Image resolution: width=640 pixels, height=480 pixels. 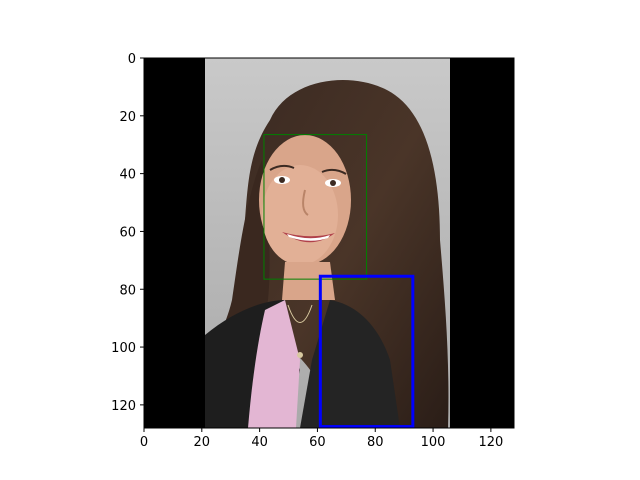 I want to click on y-tick-label: 100, so click(x=123, y=348).